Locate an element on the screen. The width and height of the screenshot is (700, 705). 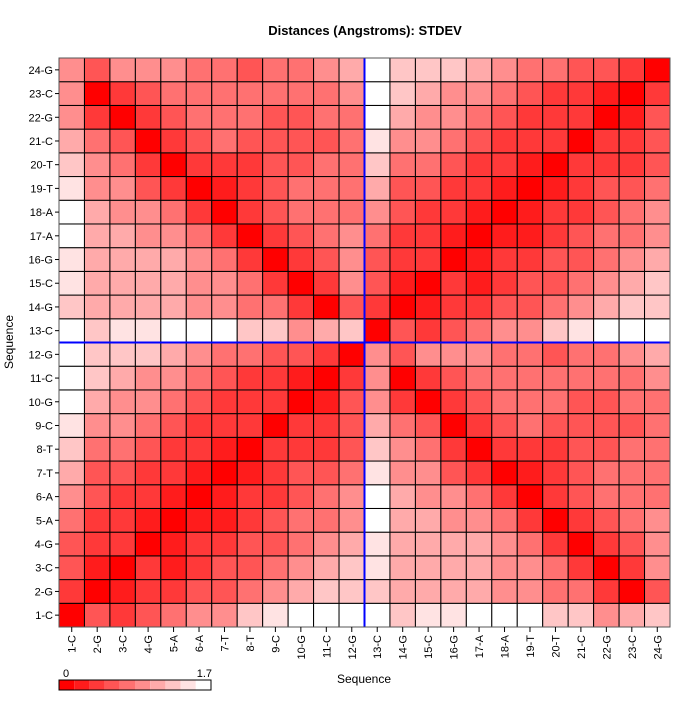
cell-20-T-6-A is located at coordinates (199, 165).